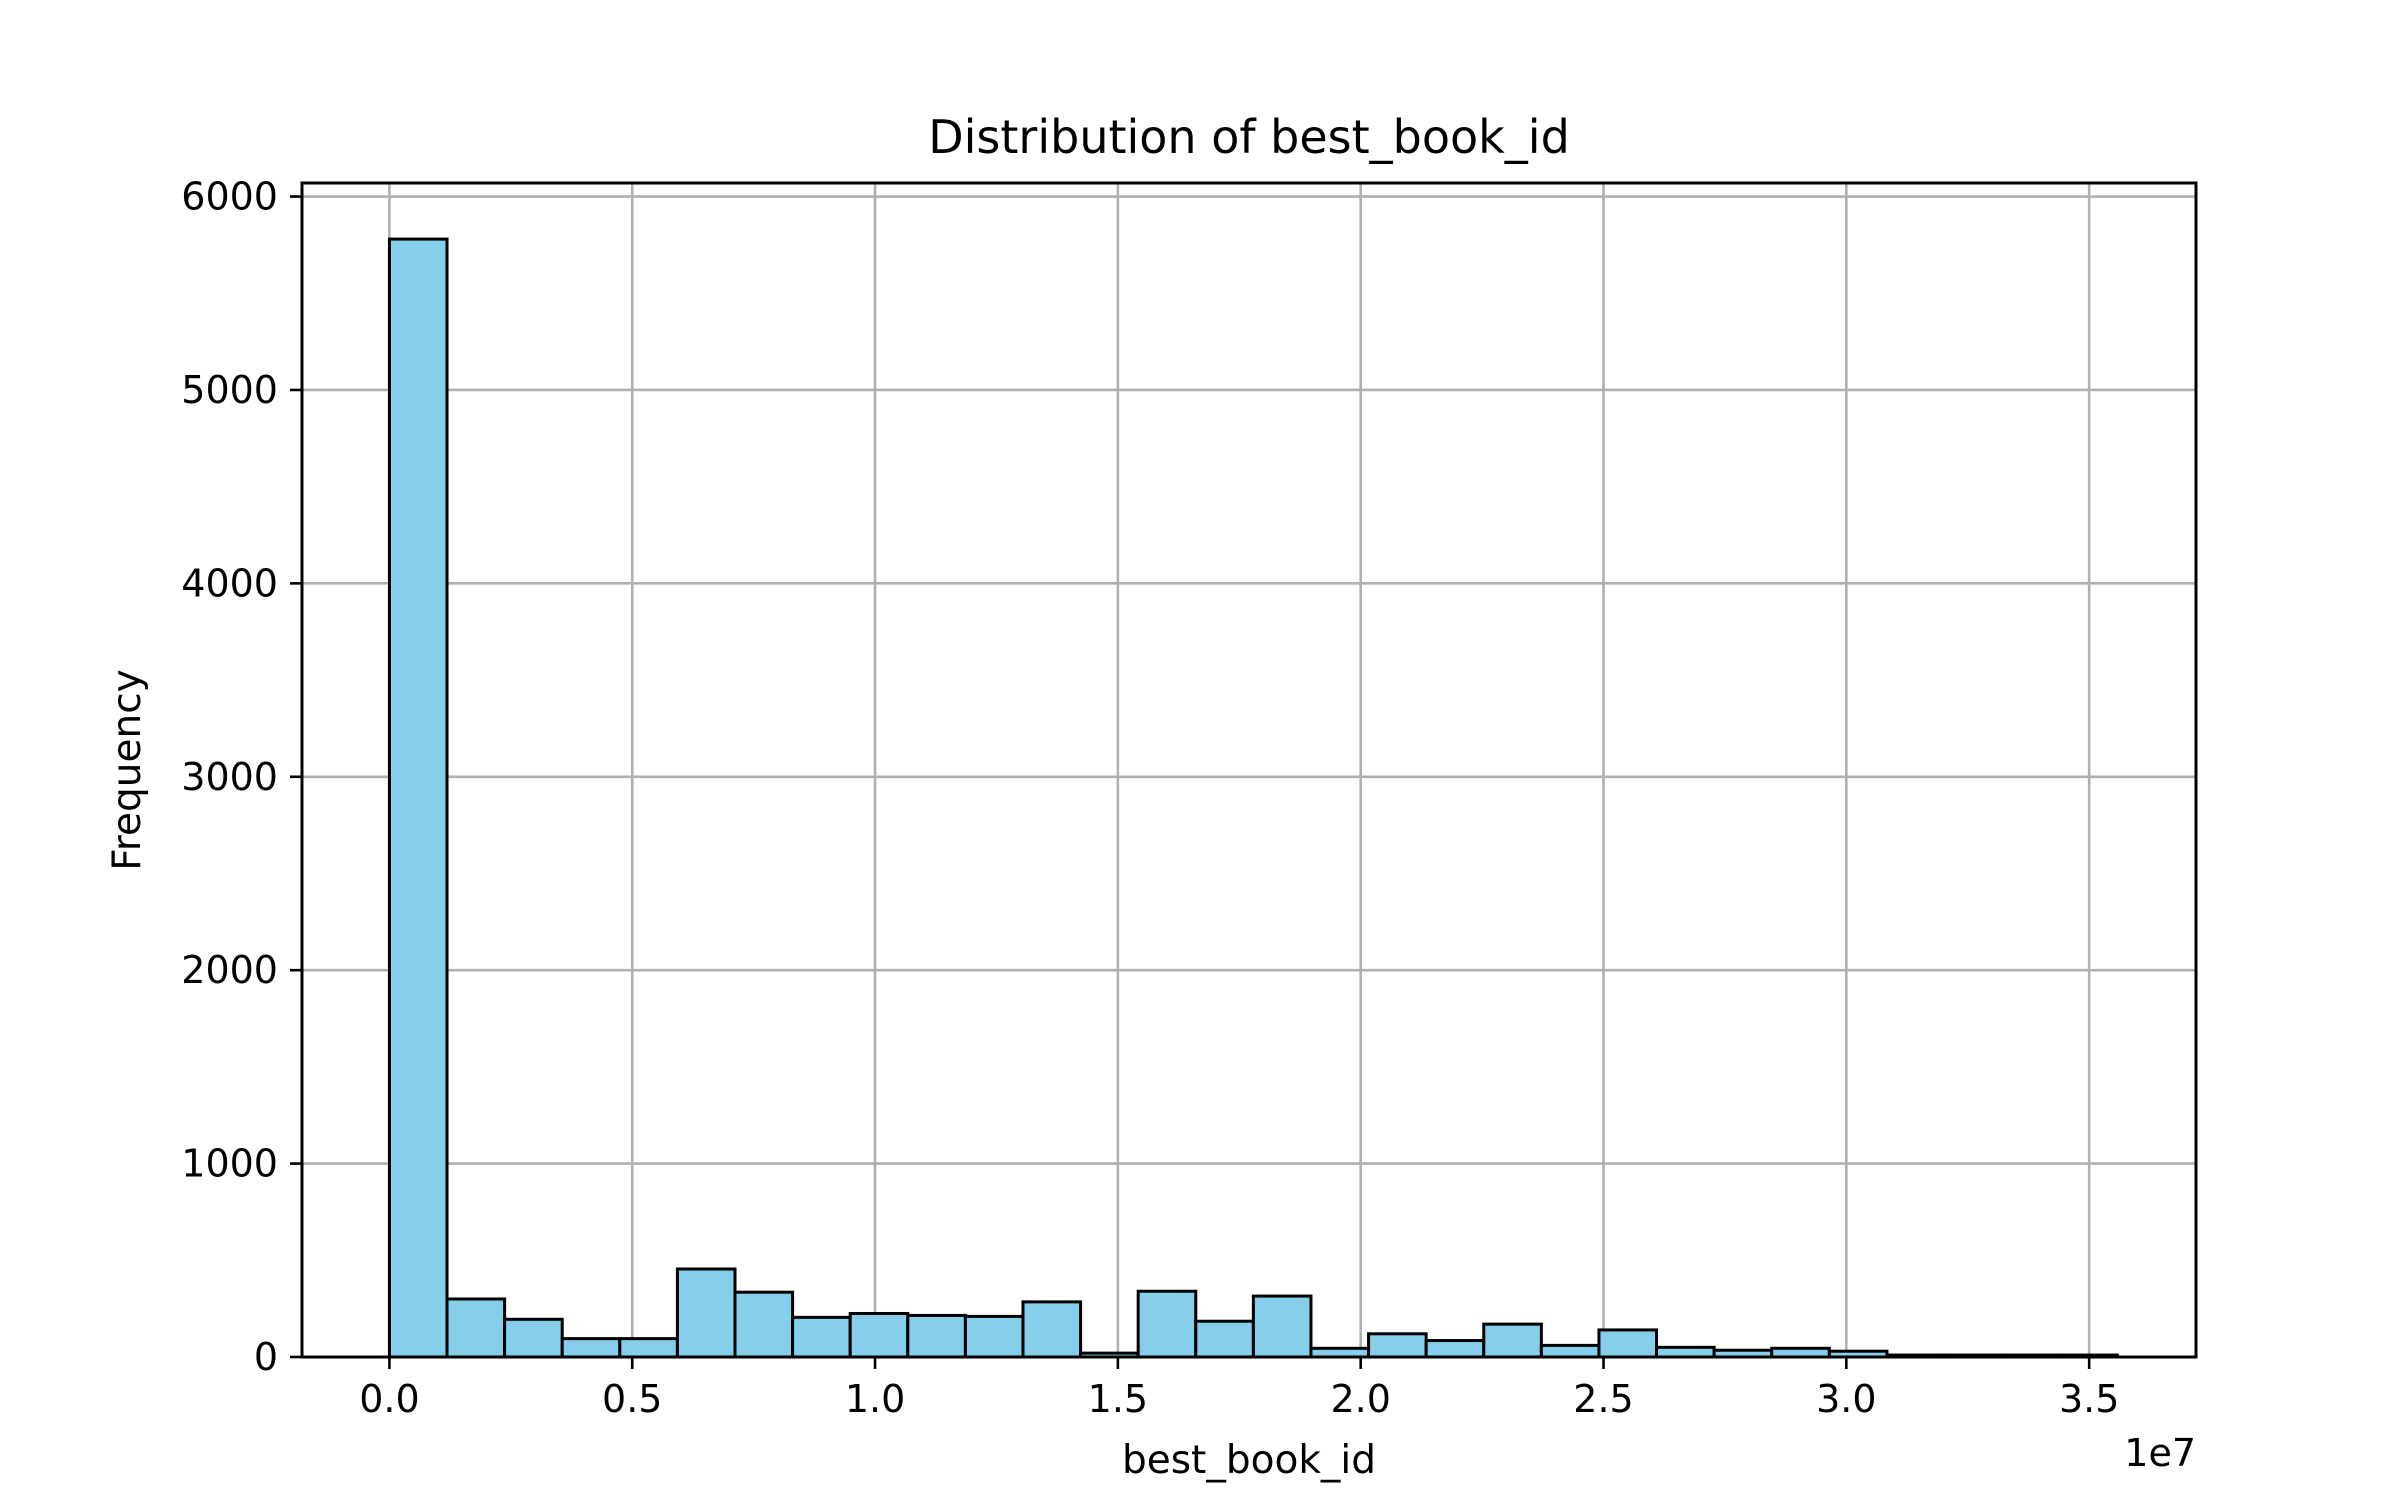 This screenshot has height=1500, width=2400. I want to click on x-axis-label: best_book_id, so click(1249, 1460).